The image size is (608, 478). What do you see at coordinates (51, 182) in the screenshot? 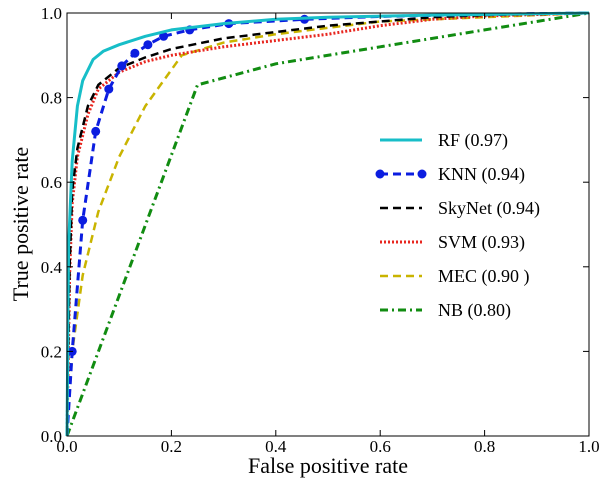
I see `y-tick-label: 0.6` at bounding box center [51, 182].